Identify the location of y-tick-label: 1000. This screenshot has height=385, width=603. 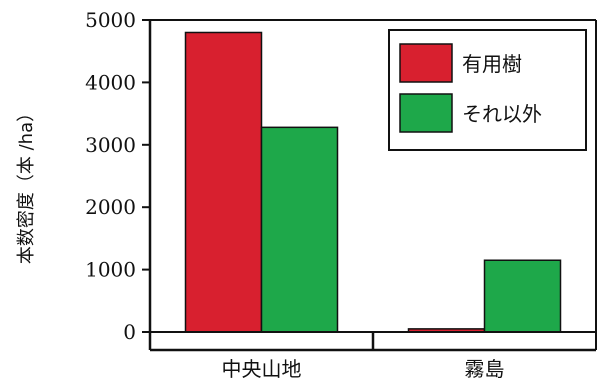
(110, 270).